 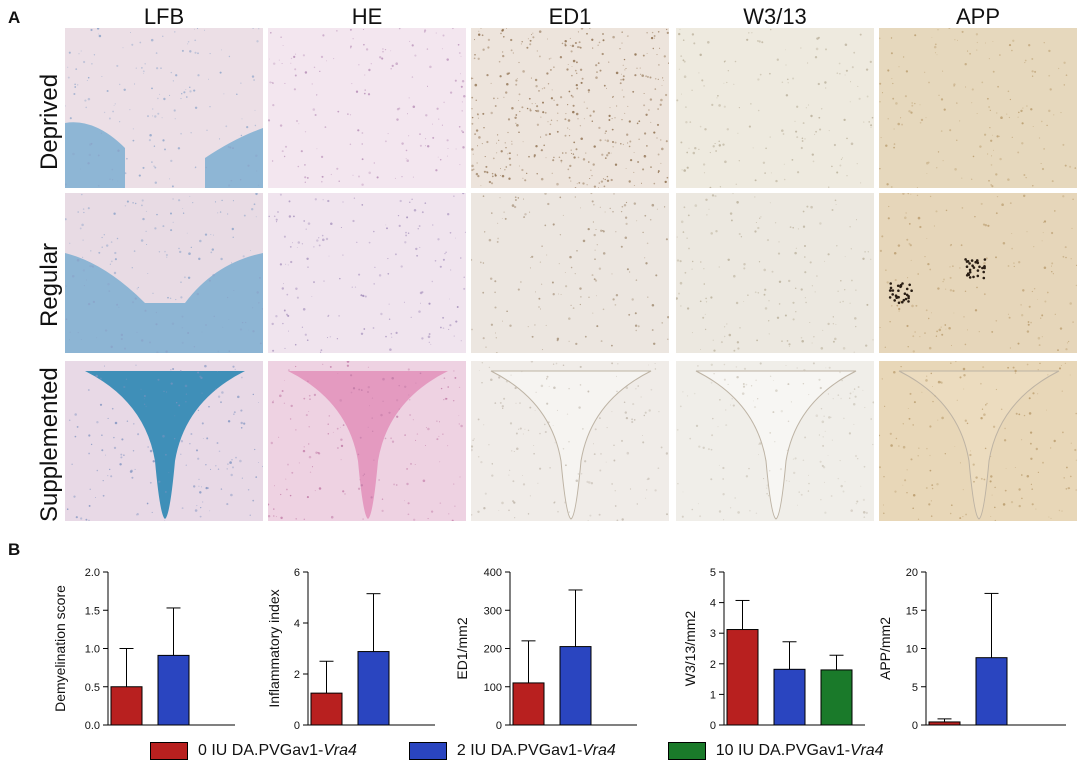 I want to click on column-header-w3-13: W3/13, so click(x=775, y=16).